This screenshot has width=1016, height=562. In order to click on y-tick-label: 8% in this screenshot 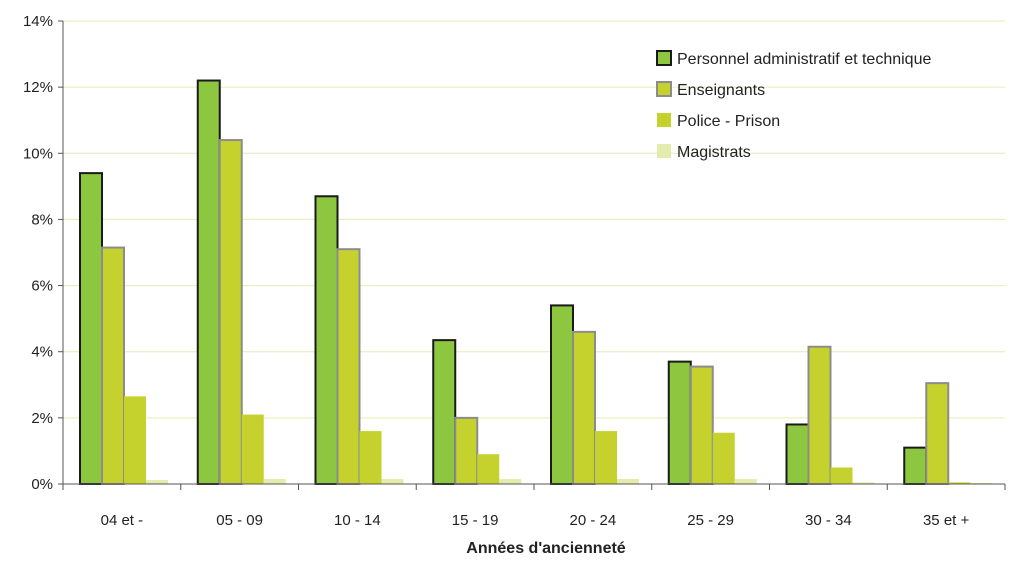, I will do `click(42, 219)`.